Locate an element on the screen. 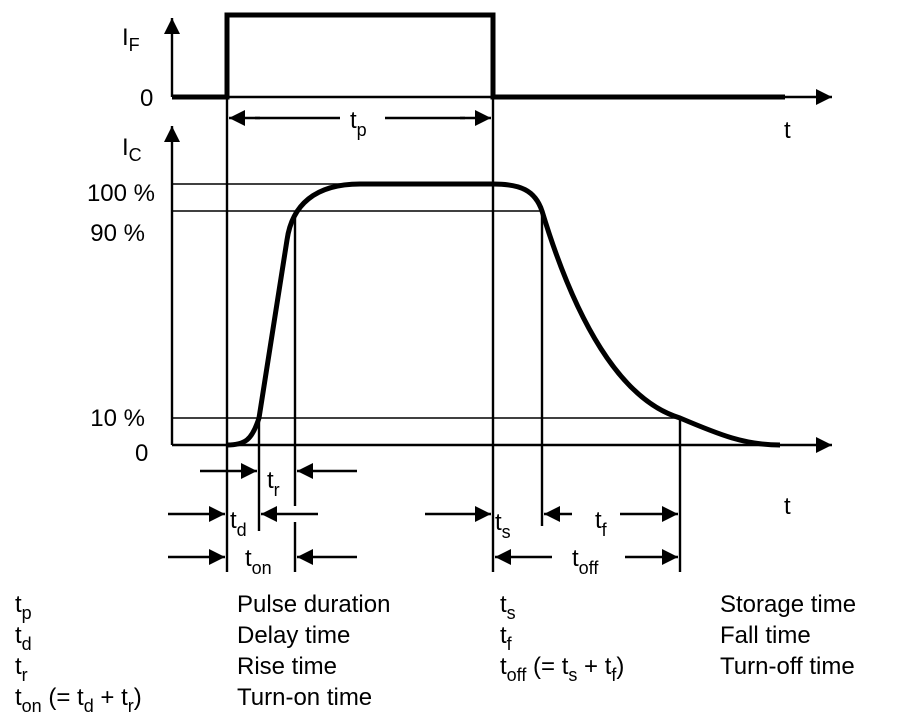  t-axis-bottom: t is located at coordinates (787, 506).